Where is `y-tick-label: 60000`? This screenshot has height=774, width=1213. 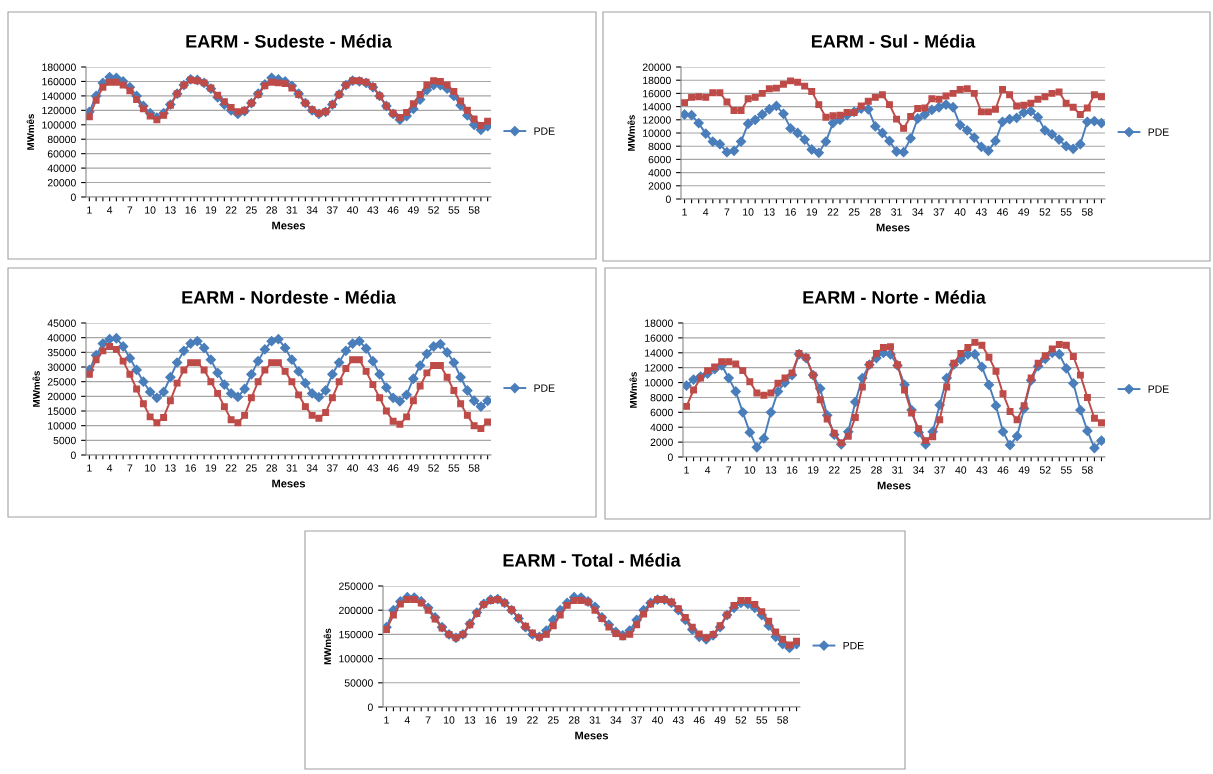
y-tick-label: 60000 is located at coordinates (61, 154).